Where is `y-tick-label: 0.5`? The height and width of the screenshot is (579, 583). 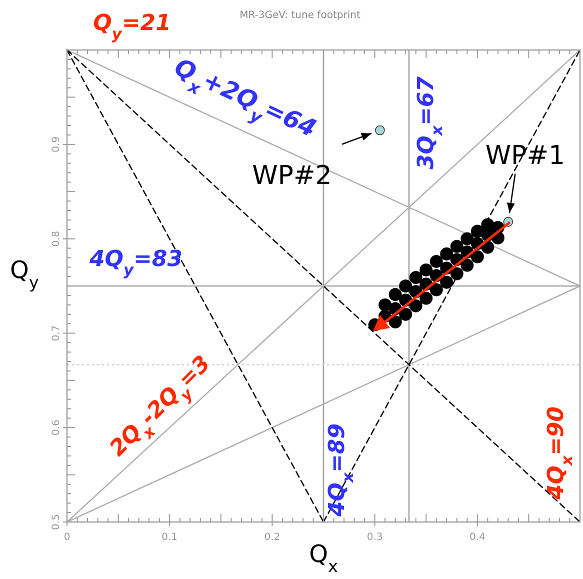
y-tick-label: 0.5 is located at coordinates (56, 522).